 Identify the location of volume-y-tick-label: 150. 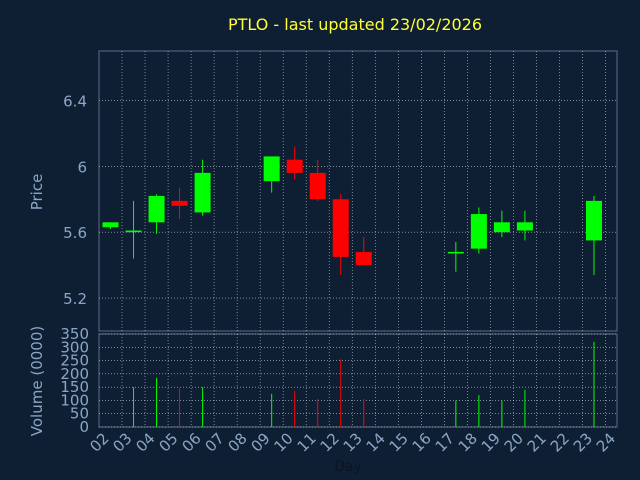
(74, 387).